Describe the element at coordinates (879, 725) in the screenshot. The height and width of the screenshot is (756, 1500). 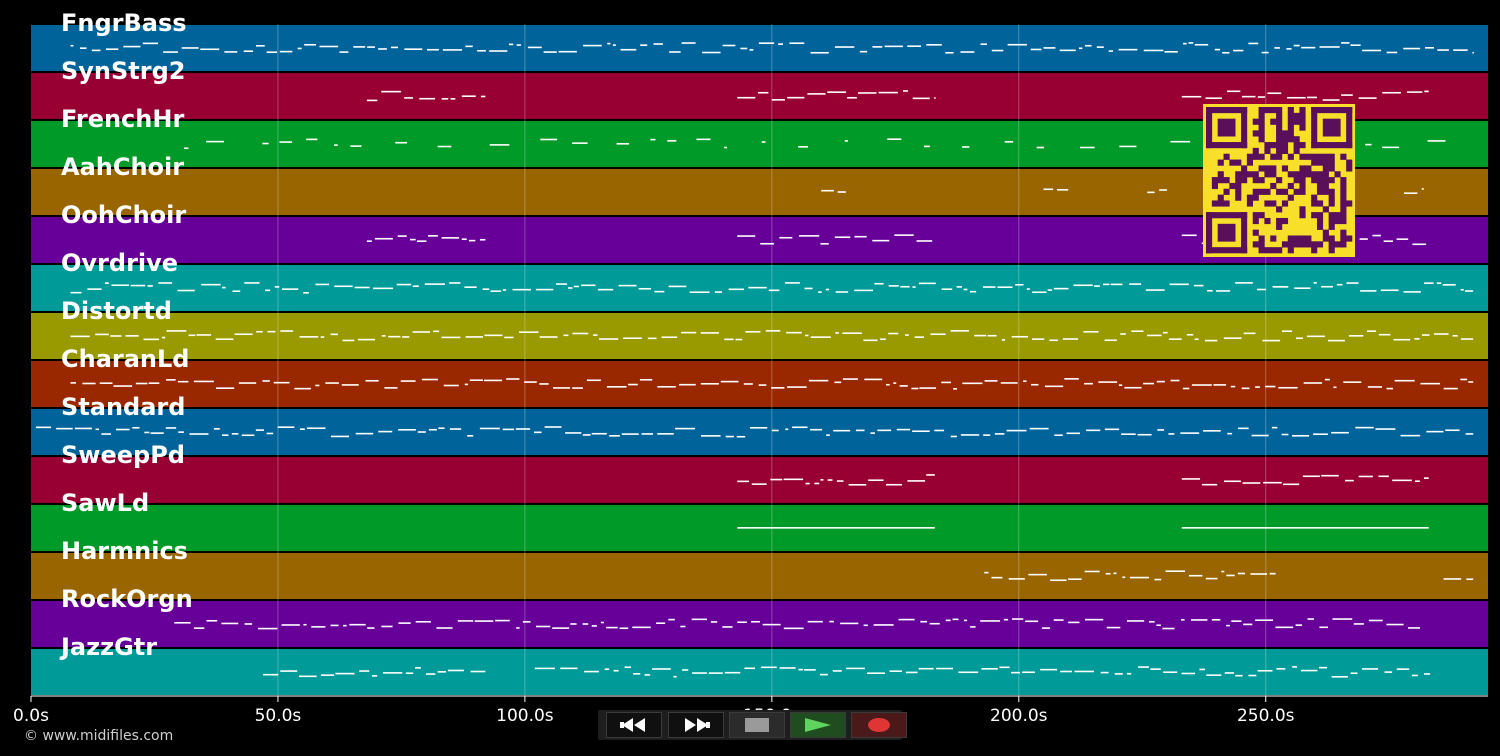
I see `record-button` at that location.